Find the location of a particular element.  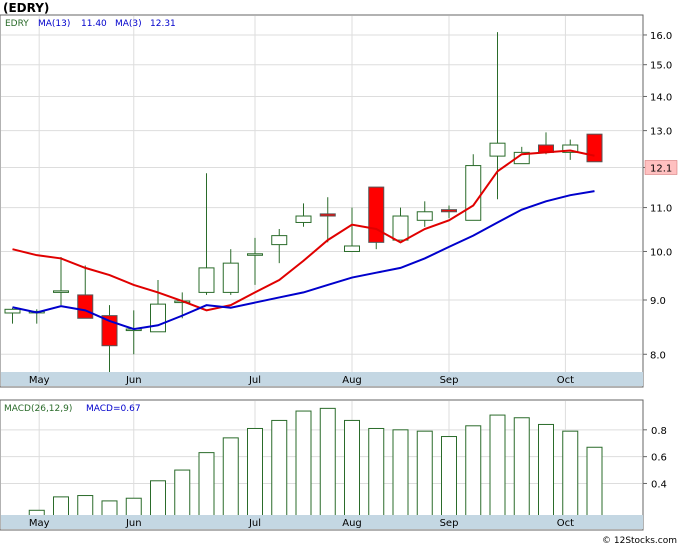

macd-tick-label: 0.8 is located at coordinates (659, 431).